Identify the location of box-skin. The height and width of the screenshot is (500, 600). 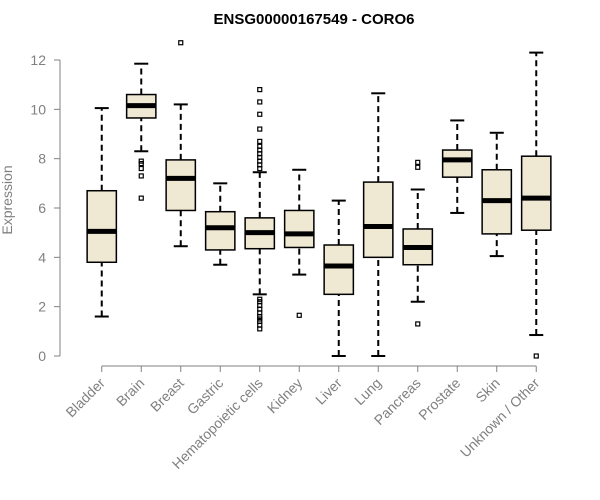
(497, 194).